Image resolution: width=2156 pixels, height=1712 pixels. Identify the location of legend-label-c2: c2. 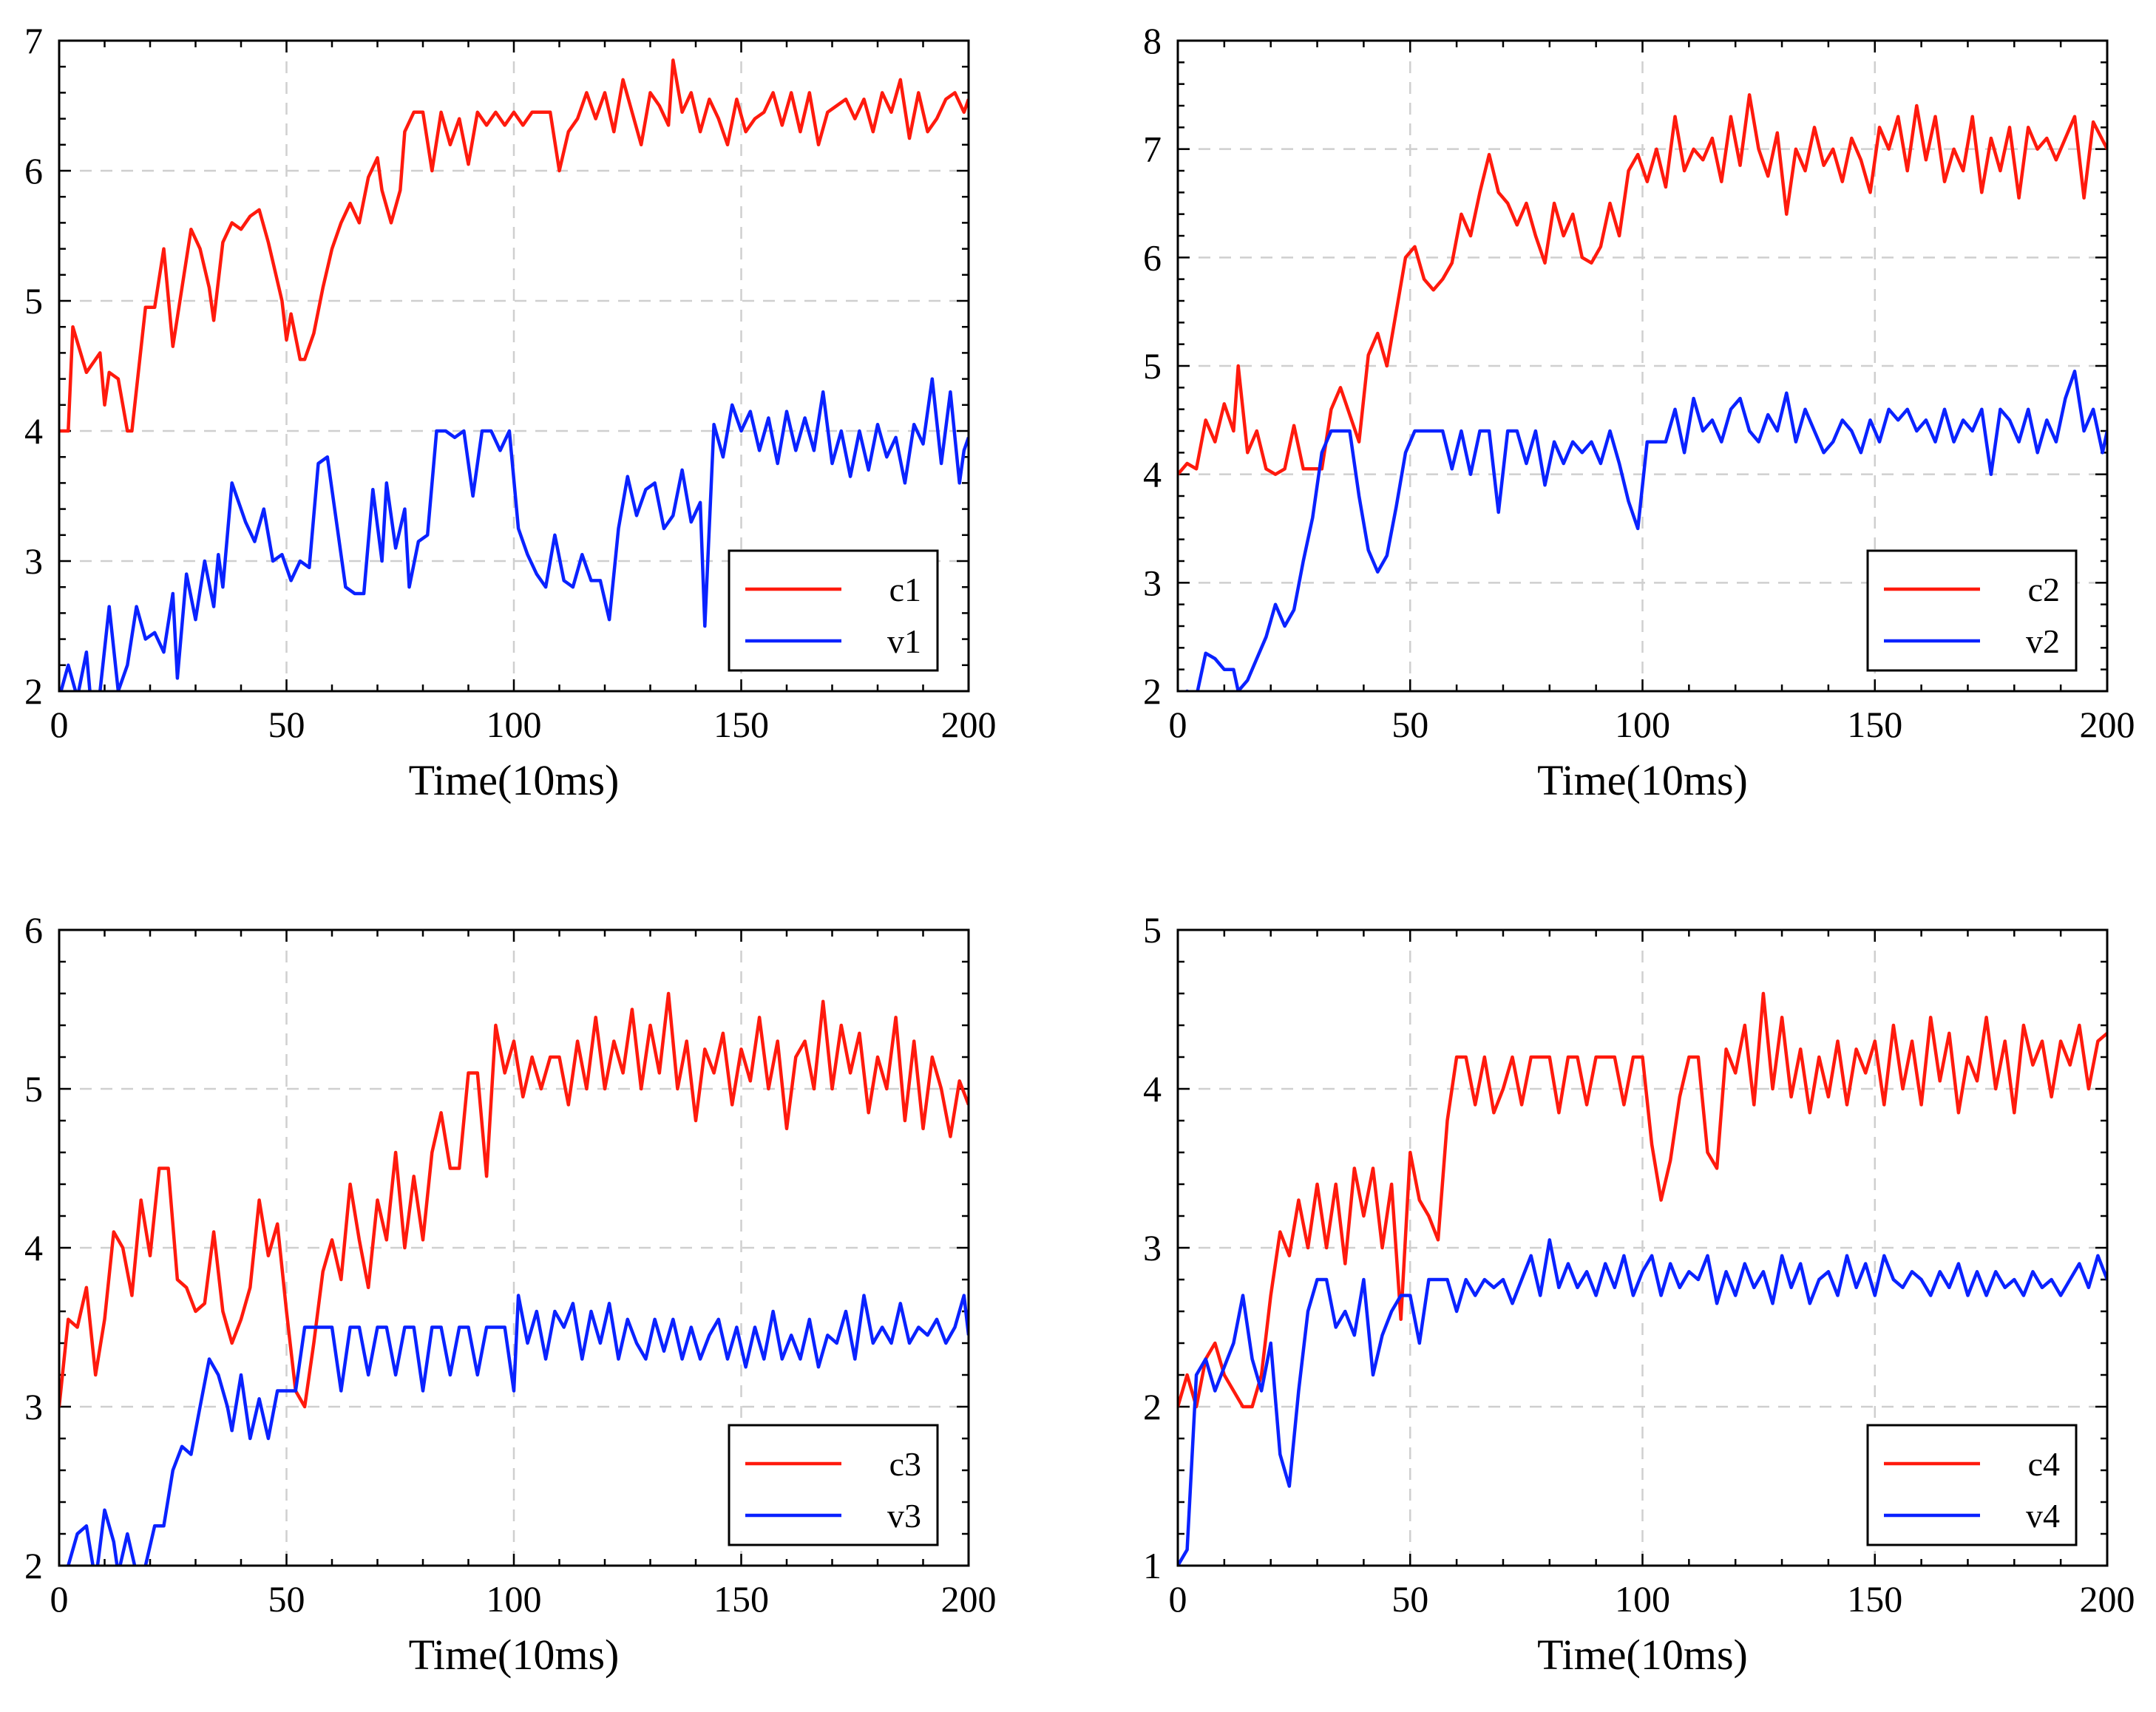
(2044, 589).